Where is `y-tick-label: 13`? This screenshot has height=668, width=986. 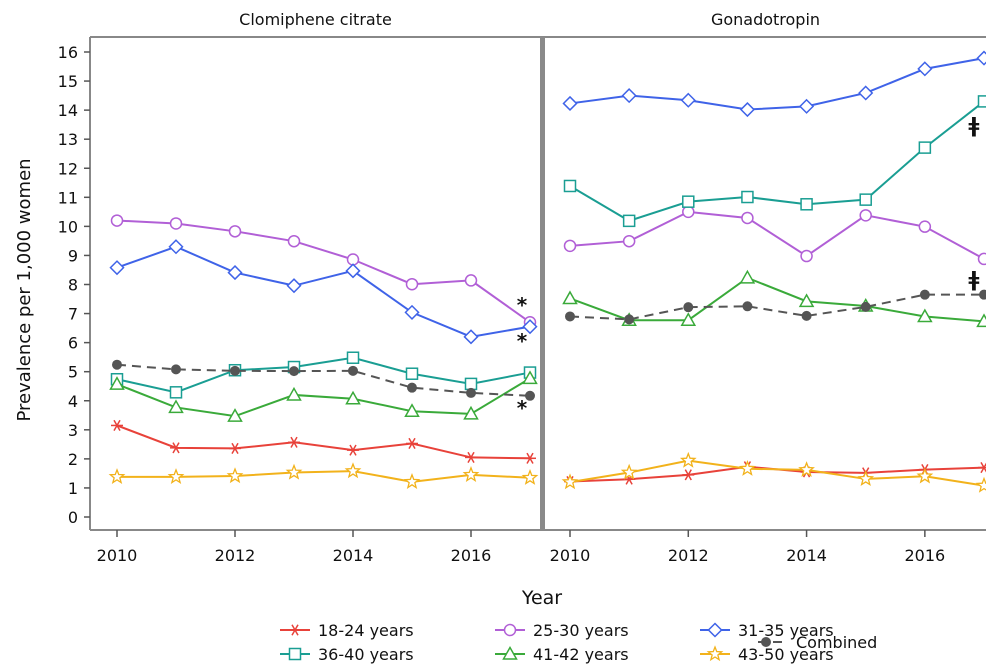
y-tick-label: 13 is located at coordinates (68, 139).